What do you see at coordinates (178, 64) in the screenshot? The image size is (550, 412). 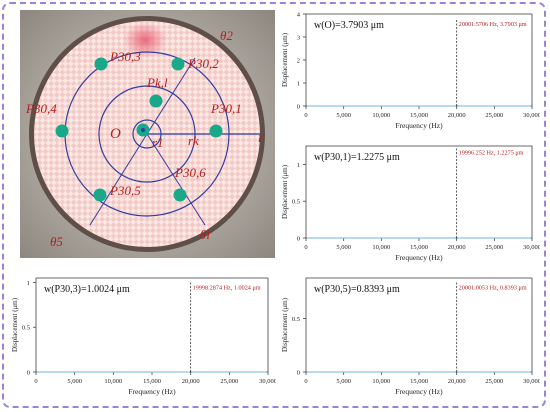 I see `point-p302` at bounding box center [178, 64].